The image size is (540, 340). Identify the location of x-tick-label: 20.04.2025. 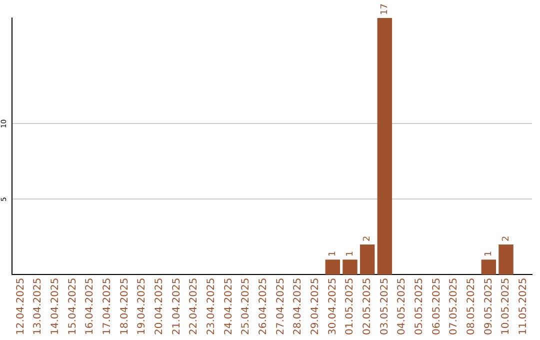
(159, 307).